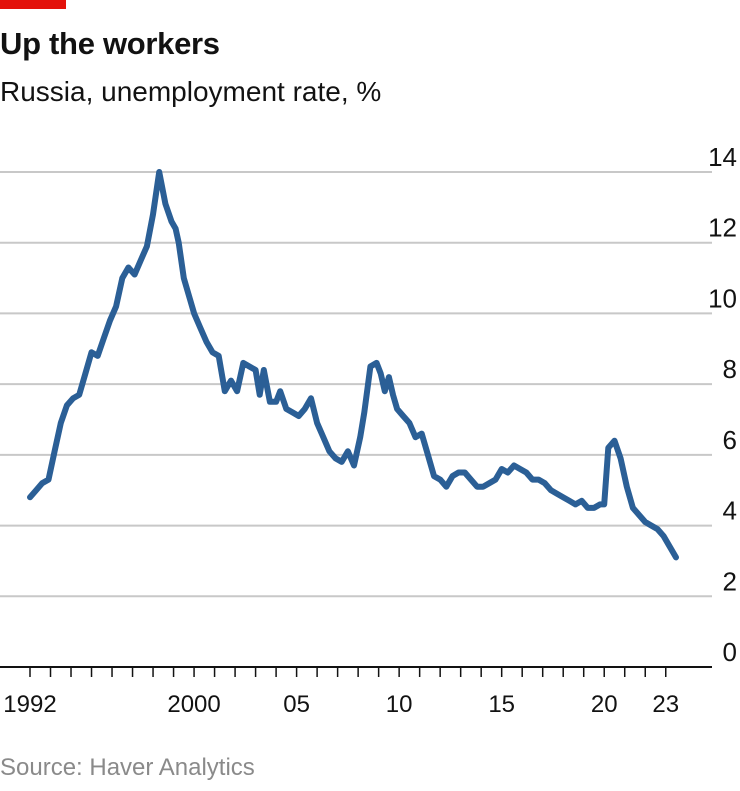  What do you see at coordinates (191, 91) in the screenshot?
I see `chart-subtitle: Russia, unemployment rate, %` at bounding box center [191, 91].